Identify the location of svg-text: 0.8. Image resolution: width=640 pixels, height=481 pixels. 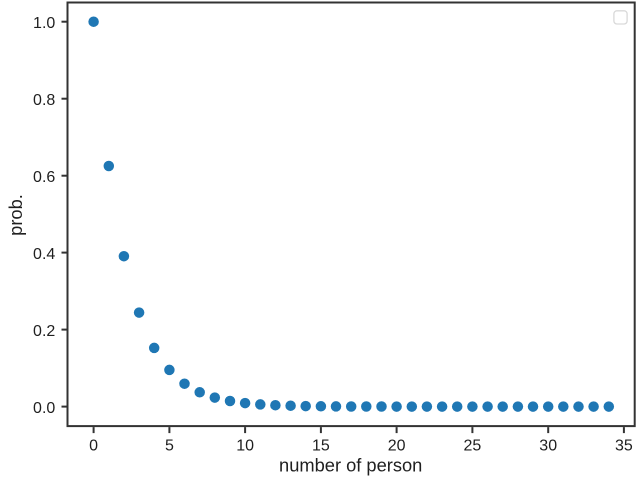
(44, 100).